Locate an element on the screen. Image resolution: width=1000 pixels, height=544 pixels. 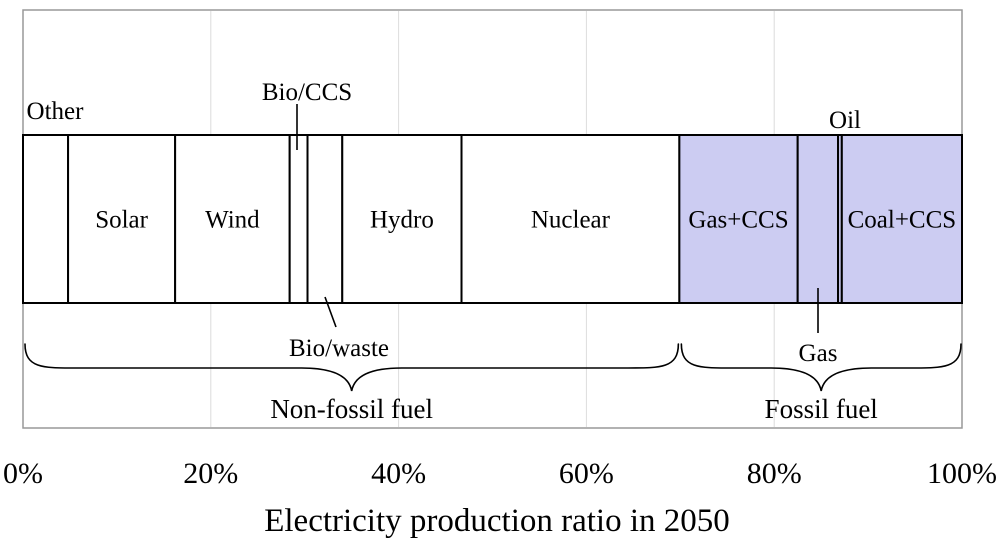
bar-segment-nuclear is located at coordinates (570, 219).